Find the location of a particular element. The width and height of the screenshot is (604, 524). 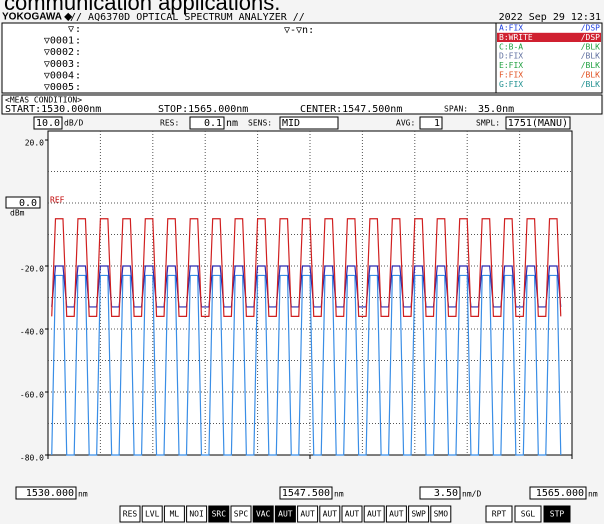

marker-label: ▽0001 is located at coordinates (59, 41).